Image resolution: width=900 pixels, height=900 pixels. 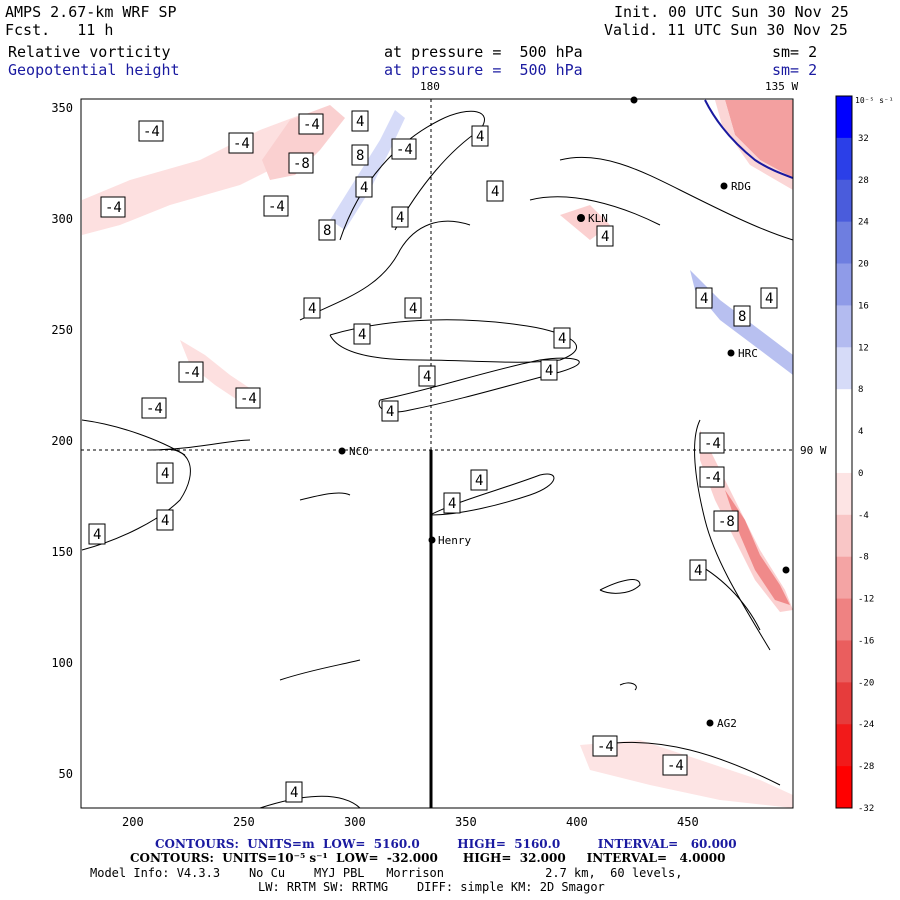 I want to click on smoothing-1: sm= 2, so click(x=795, y=52).